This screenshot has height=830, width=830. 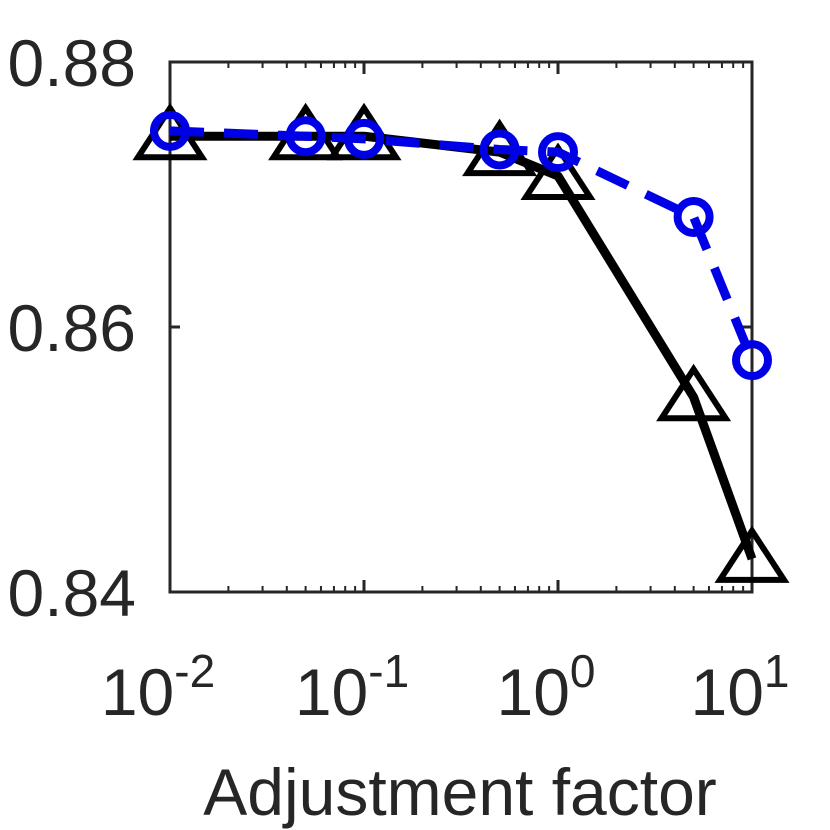 I want to click on x-tick-exponent: 1, so click(x=777, y=671).